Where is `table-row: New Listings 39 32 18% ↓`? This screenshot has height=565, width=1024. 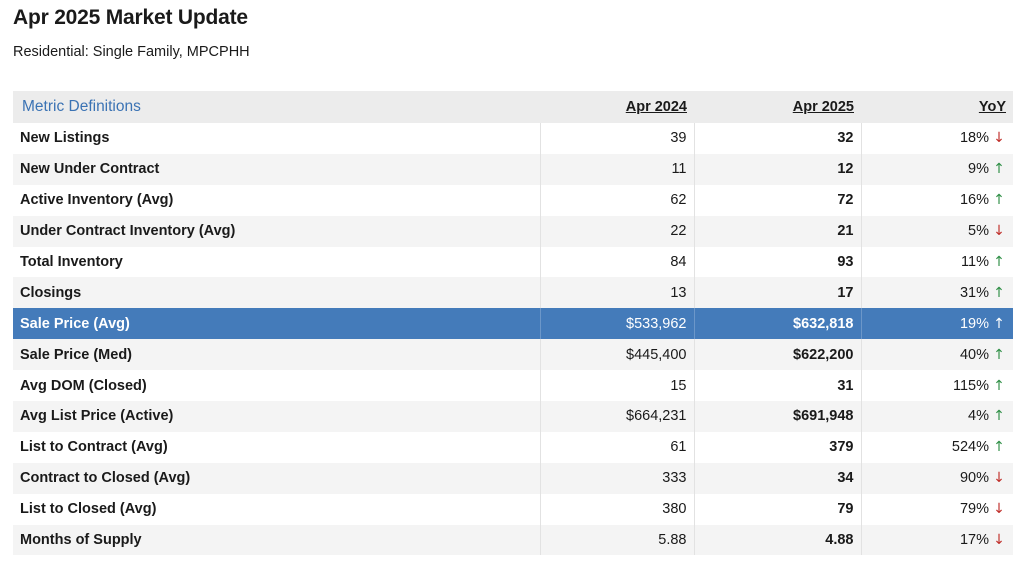
table-row: New Listings 39 32 18% ↓ is located at coordinates (513, 138).